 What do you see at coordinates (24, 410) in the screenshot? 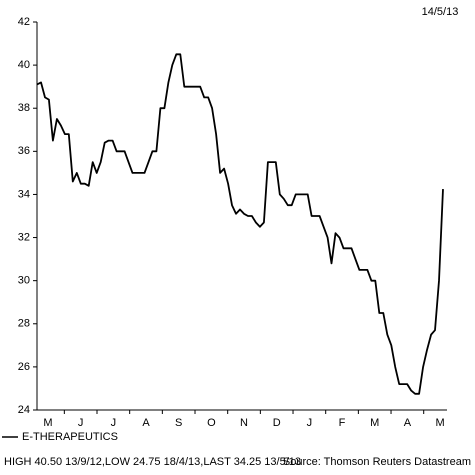
I see `y-tick-label: 24` at bounding box center [24, 410].